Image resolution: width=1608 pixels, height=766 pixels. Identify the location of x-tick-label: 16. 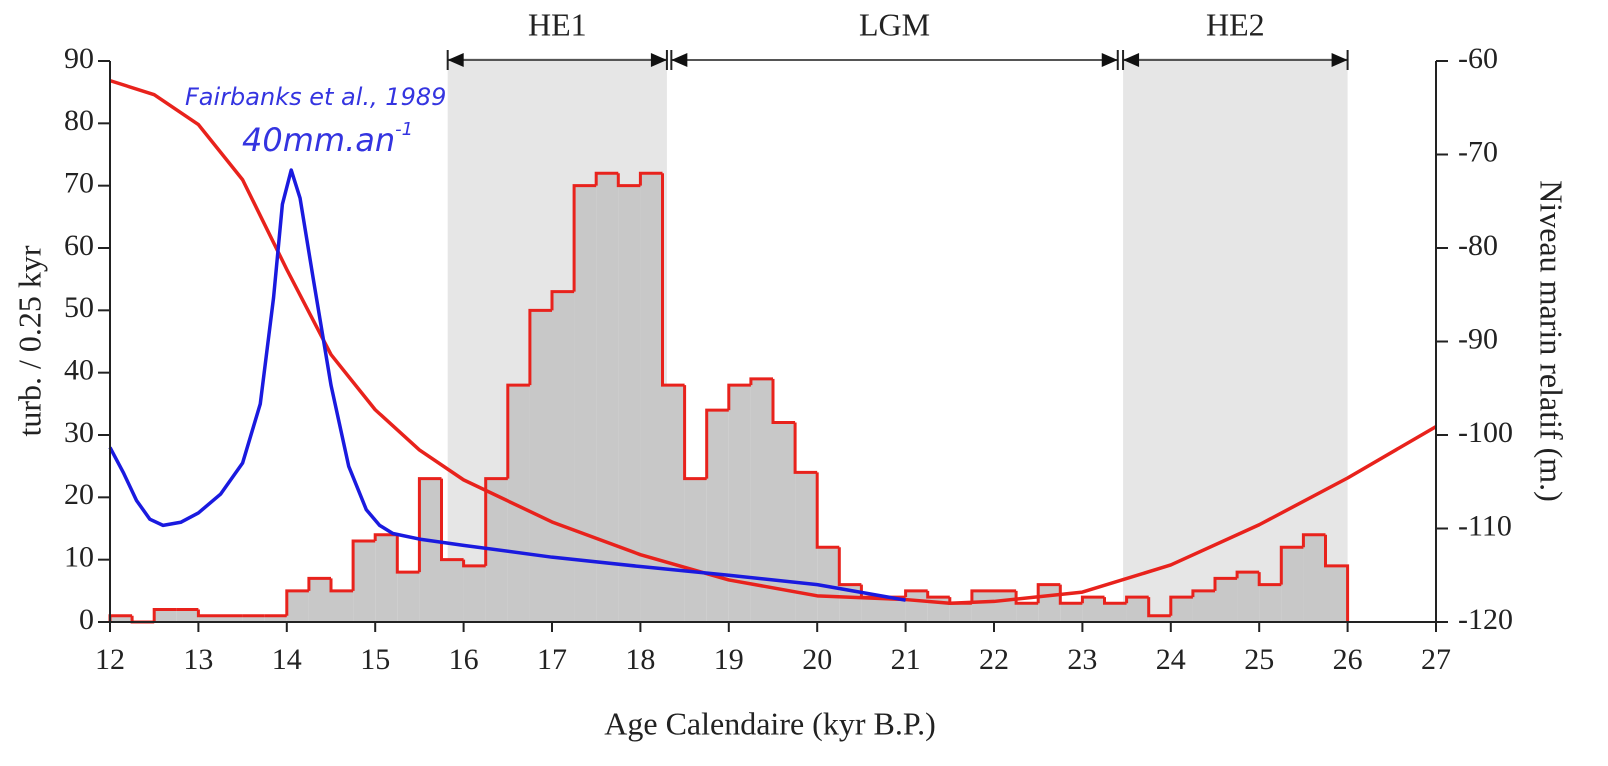
(464, 659).